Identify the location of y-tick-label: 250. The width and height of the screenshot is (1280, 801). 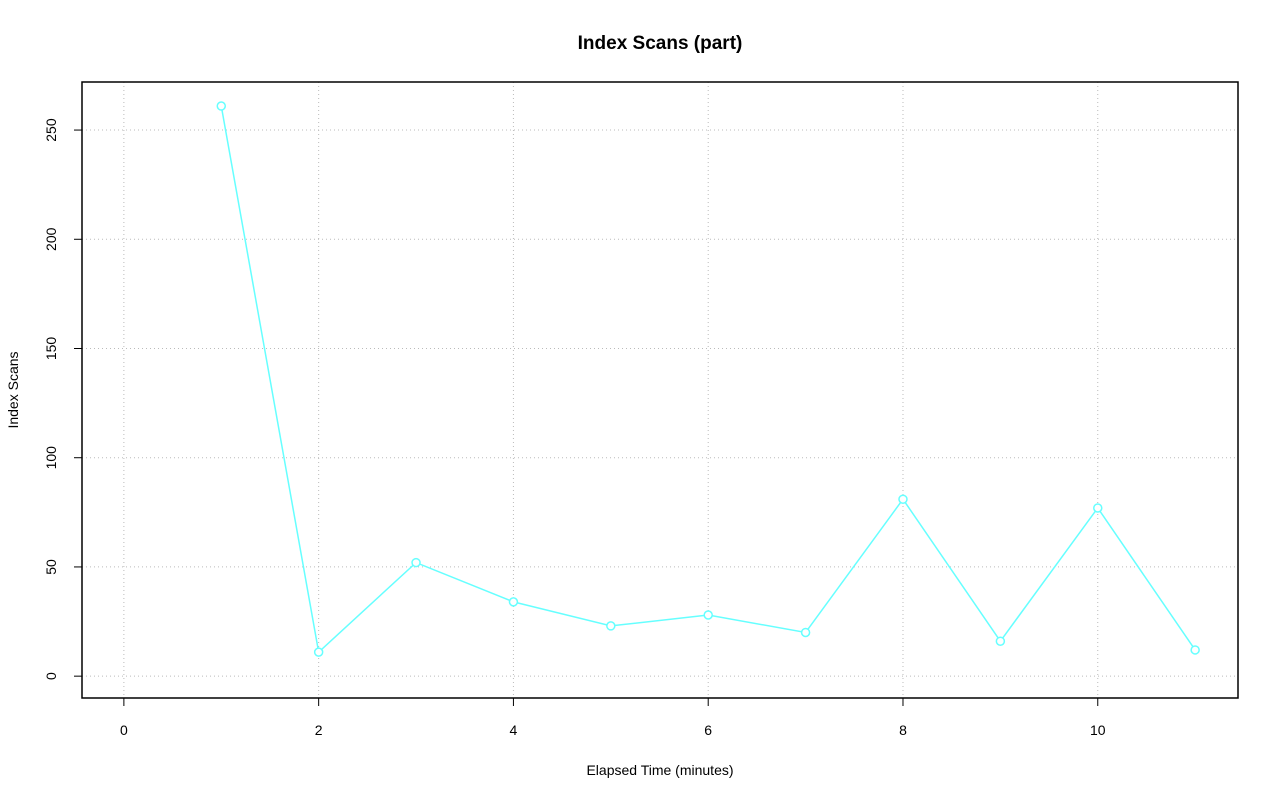
(51, 130).